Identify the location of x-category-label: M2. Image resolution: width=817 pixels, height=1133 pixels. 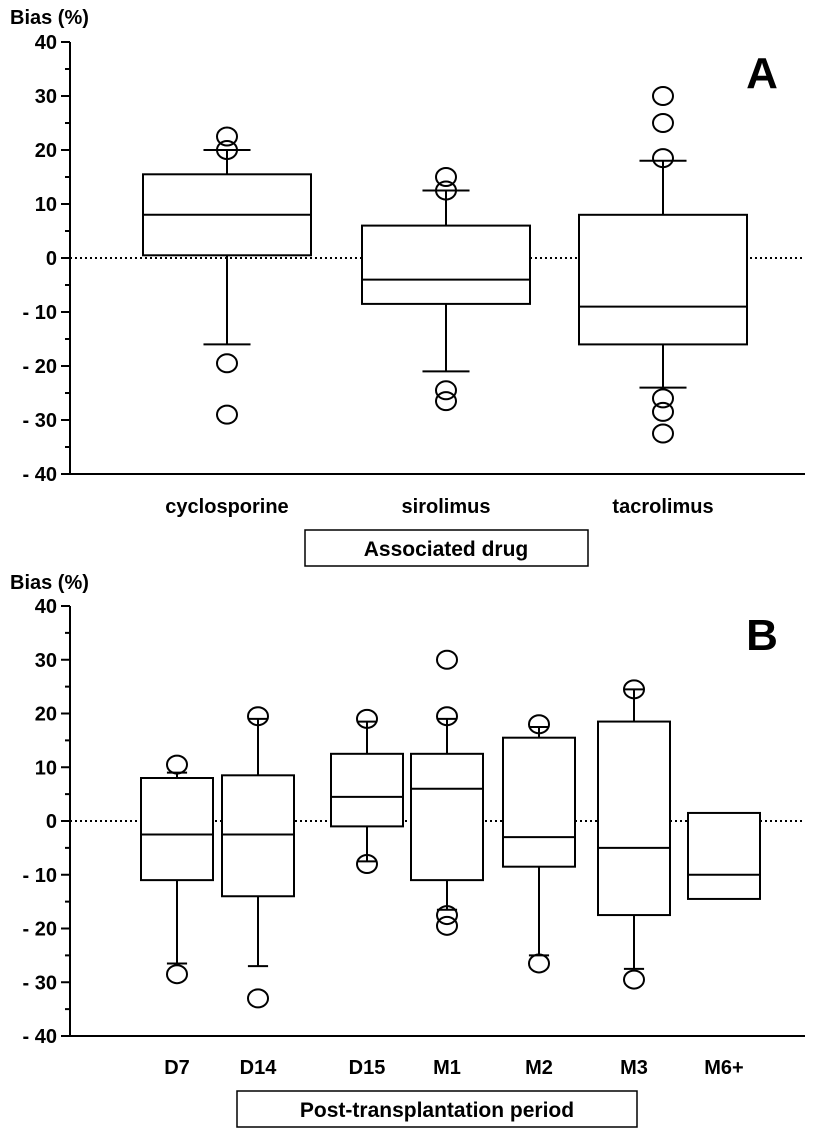
(539, 1068).